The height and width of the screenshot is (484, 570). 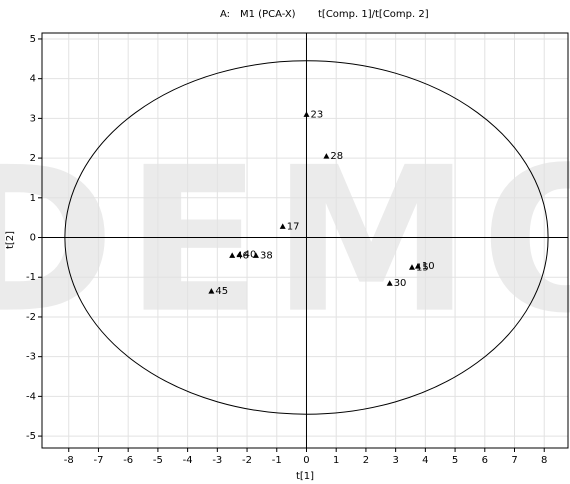 I want to click on point-label: 15, so click(x=422, y=267).